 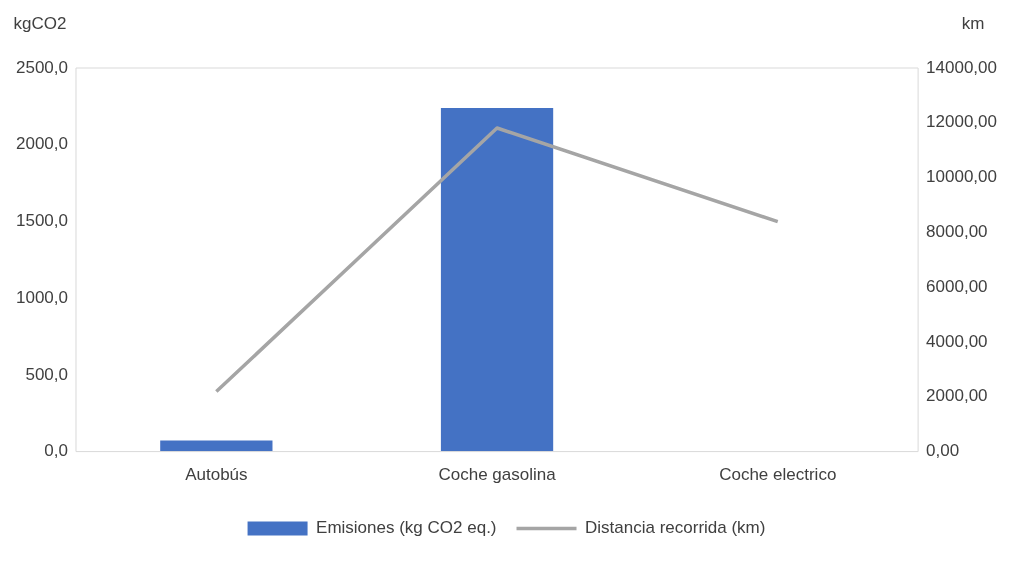 I want to click on y-axis-title: kgCO2, so click(x=40, y=23).